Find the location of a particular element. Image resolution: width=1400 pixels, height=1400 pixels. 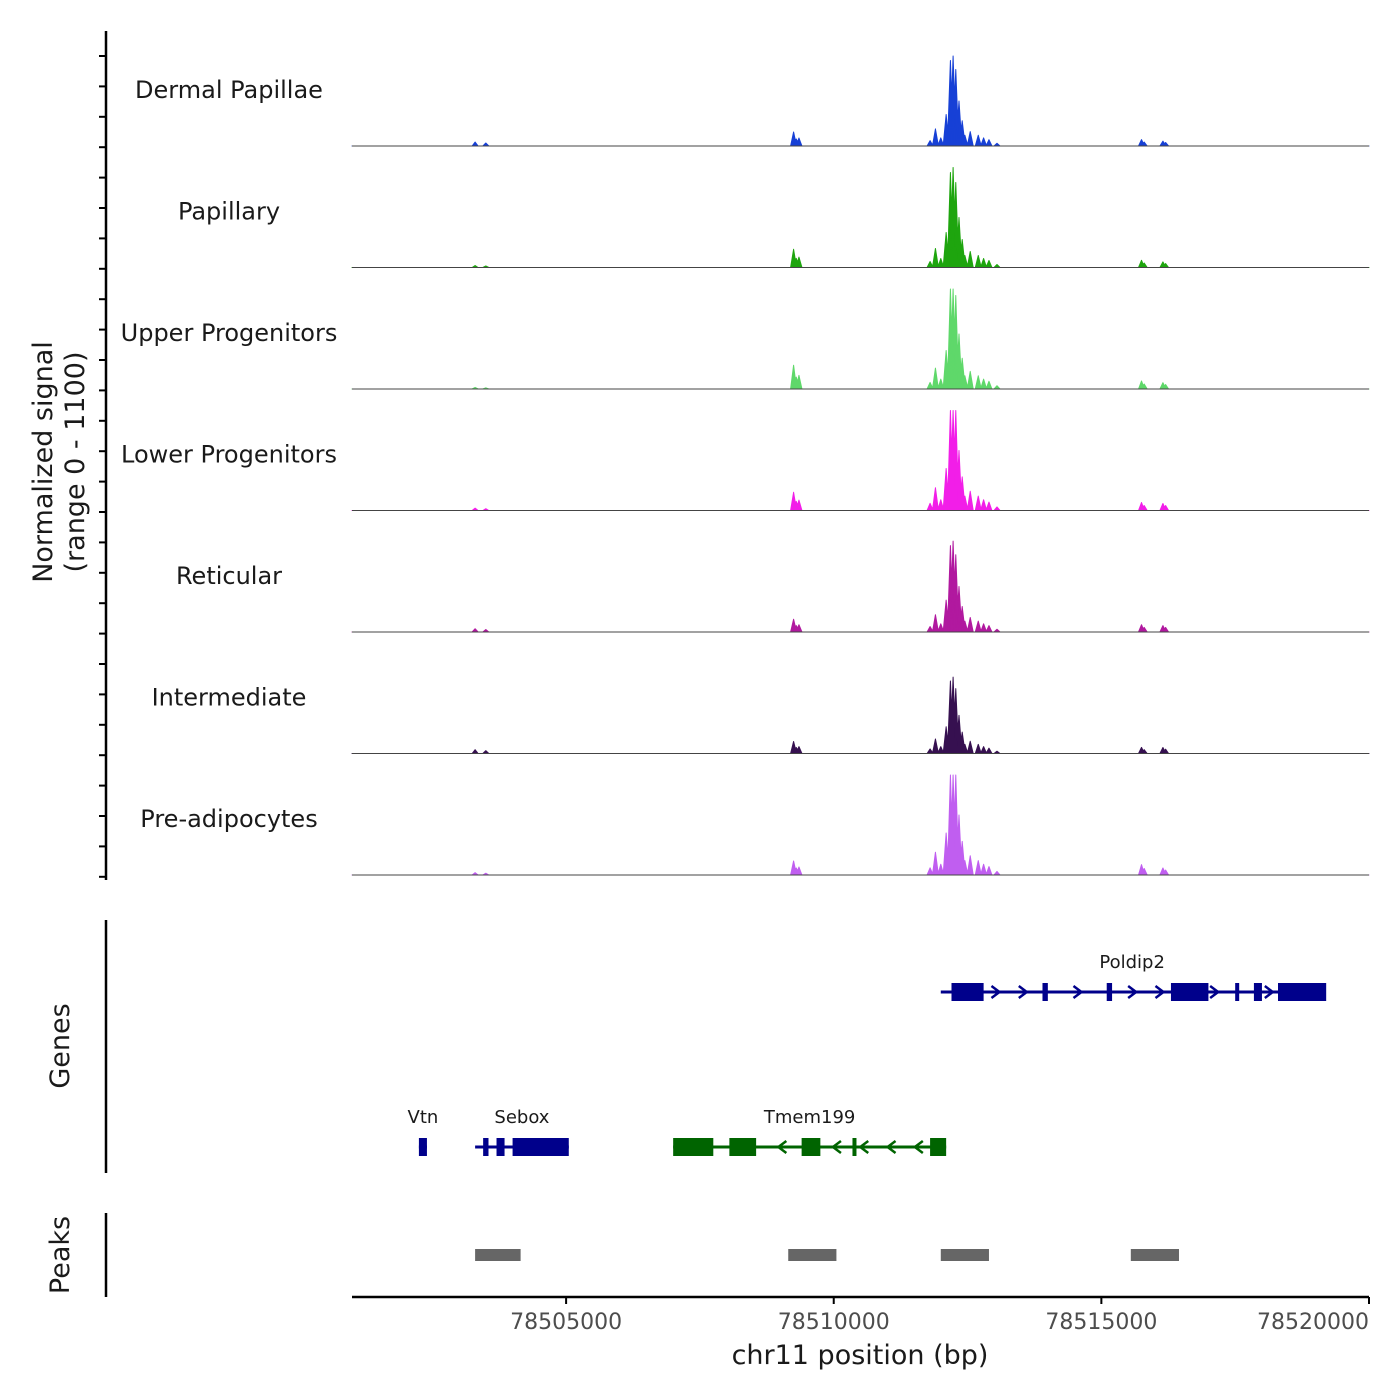

gene-sebox: Sebox is located at coordinates (522, 1131).